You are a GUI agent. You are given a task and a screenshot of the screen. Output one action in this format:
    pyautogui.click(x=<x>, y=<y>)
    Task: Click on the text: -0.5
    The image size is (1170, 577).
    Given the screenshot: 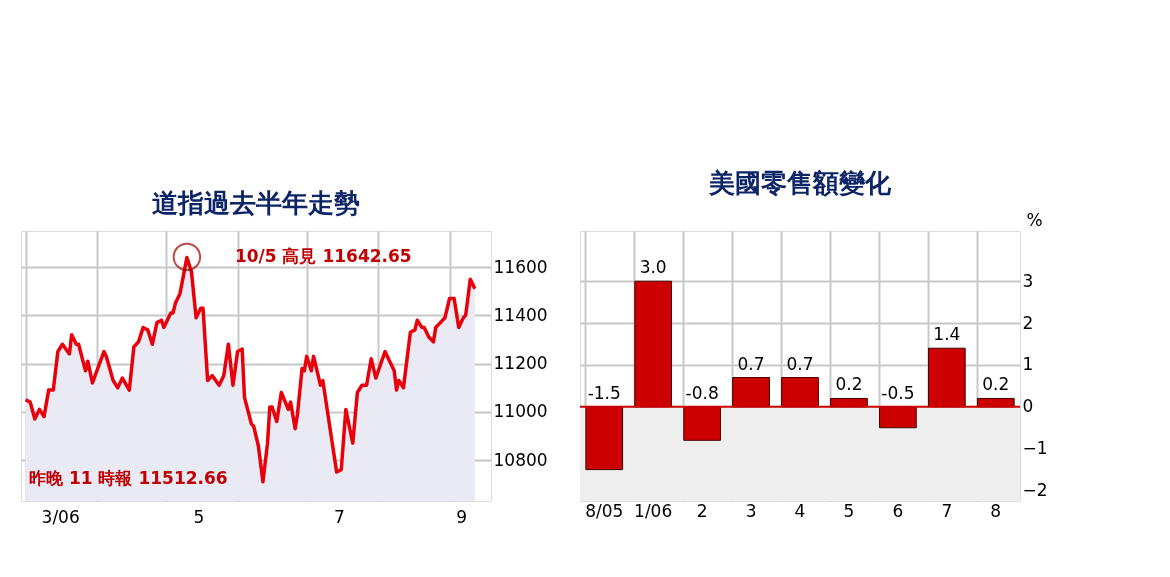 What is the action you would take?
    pyautogui.click(x=898, y=392)
    